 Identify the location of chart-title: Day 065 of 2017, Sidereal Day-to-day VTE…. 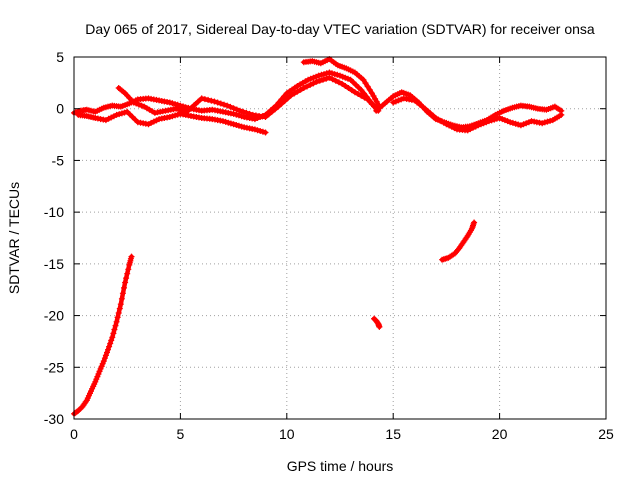
(340, 29).